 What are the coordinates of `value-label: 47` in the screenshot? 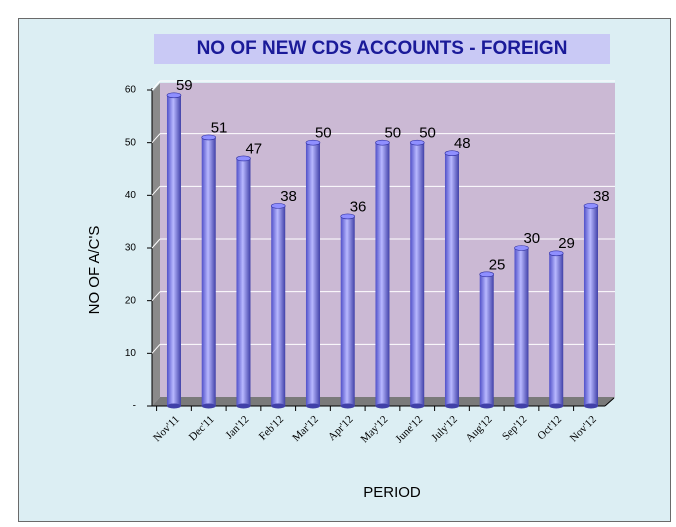 It's located at (253, 148).